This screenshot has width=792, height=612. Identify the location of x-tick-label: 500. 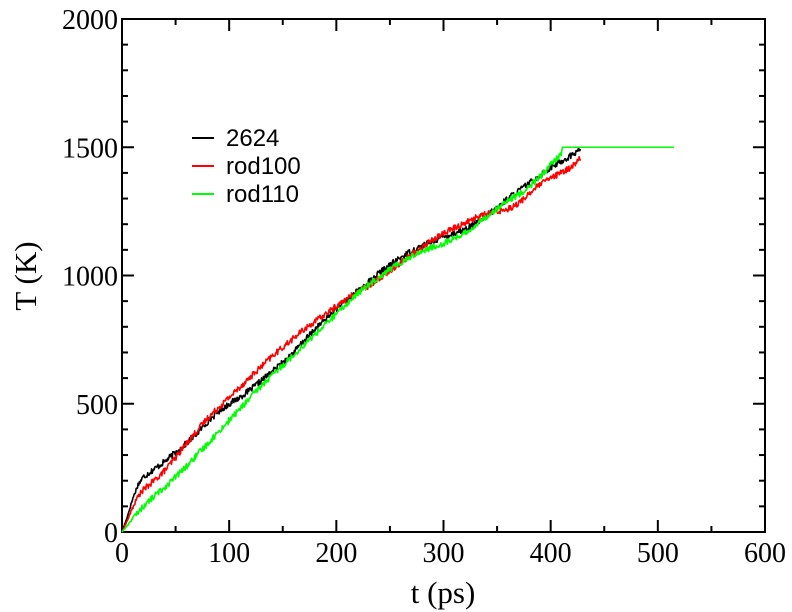
(658, 553).